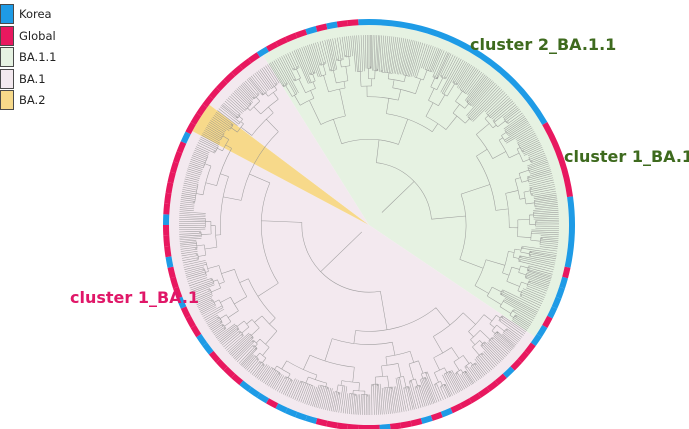  Describe the element at coordinates (35, 100) in the screenshot. I see `legend-item-ba2: BA.2` at that location.